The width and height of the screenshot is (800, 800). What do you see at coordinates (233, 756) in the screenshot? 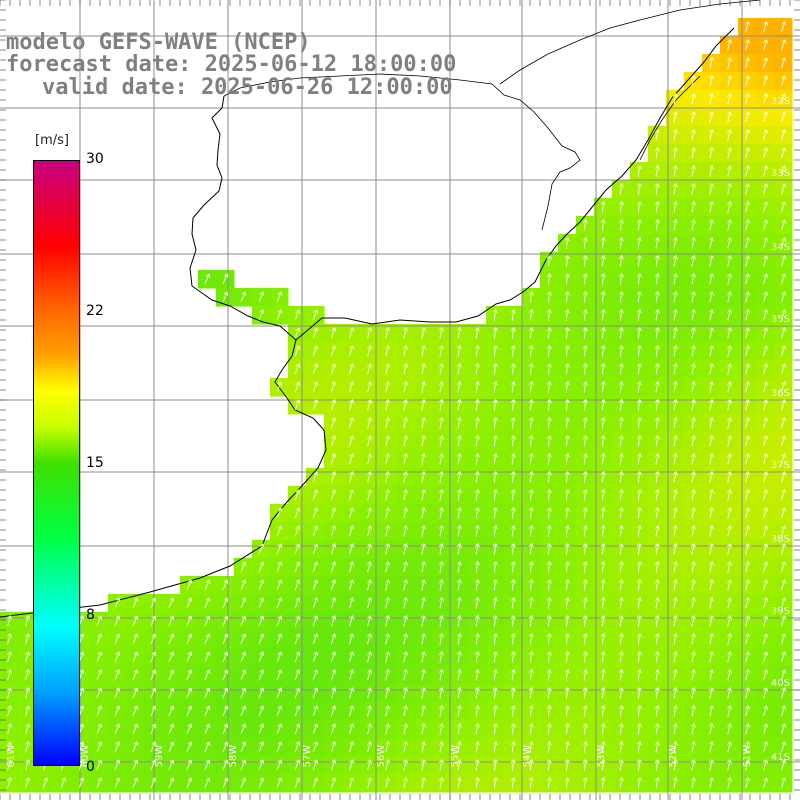
I see `longitude-label: 58W` at bounding box center [233, 756].